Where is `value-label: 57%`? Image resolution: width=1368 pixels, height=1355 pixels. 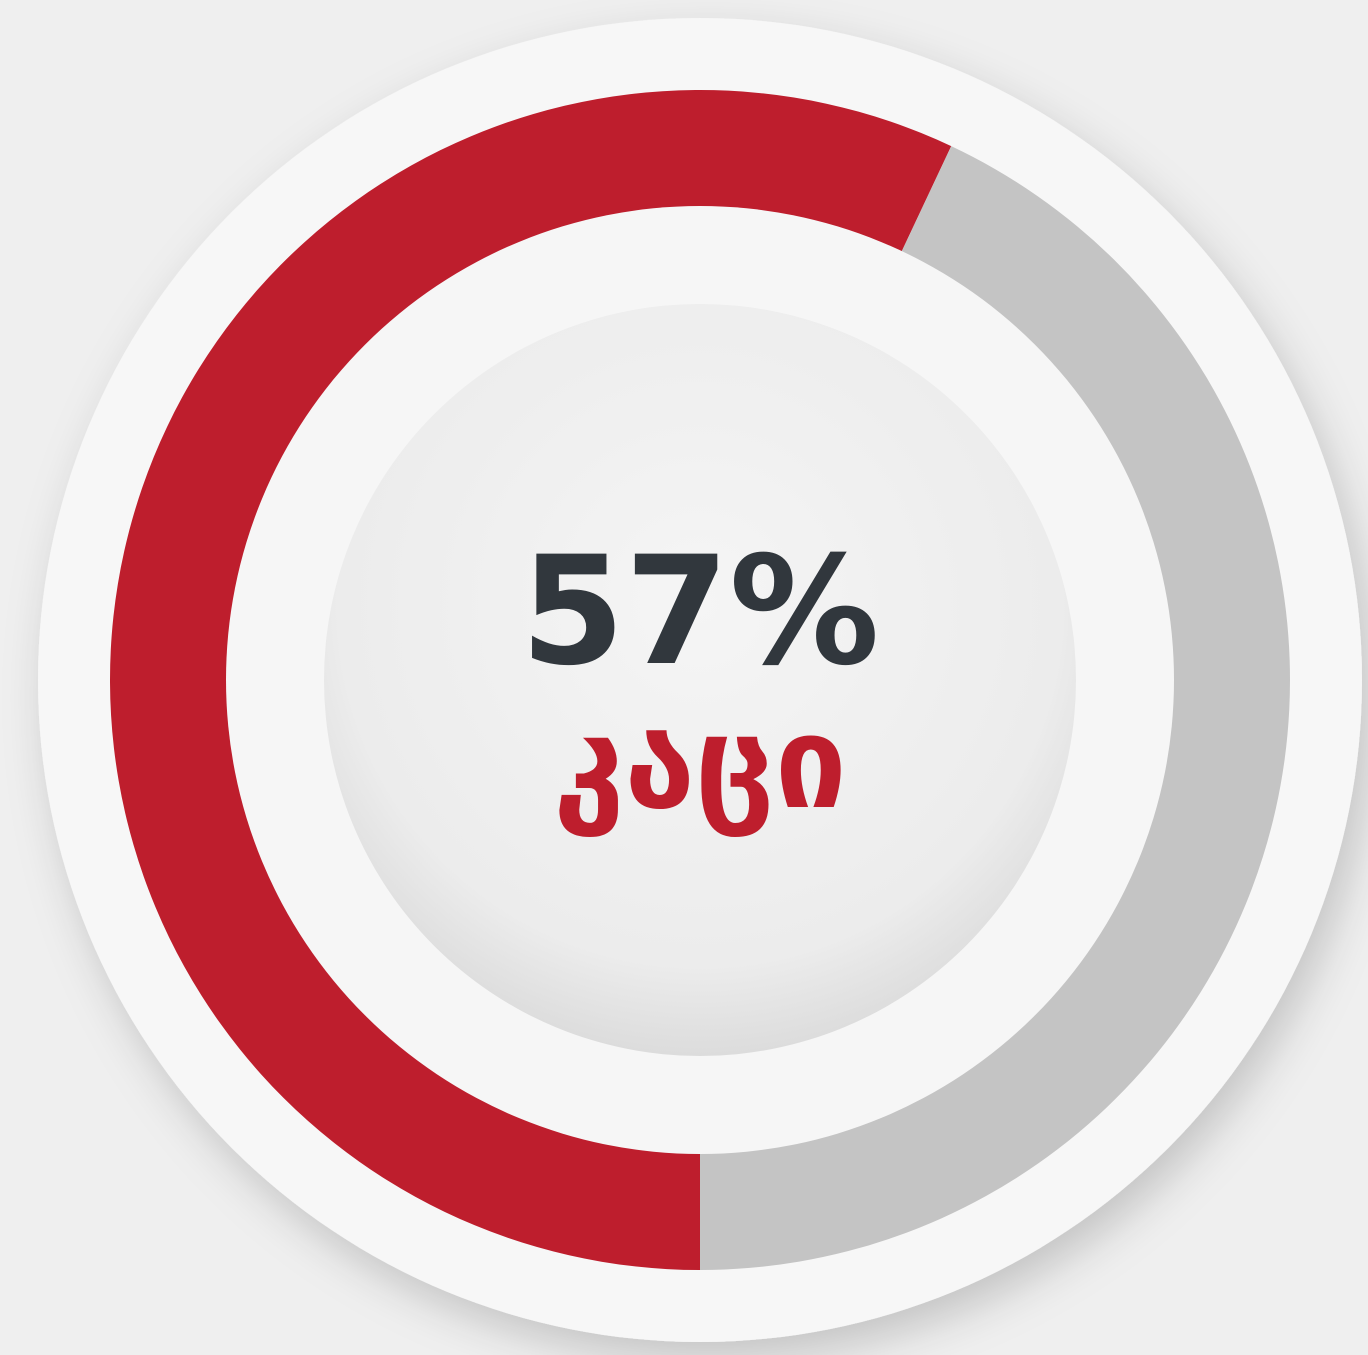
value-label: 57% is located at coordinates (699, 612).